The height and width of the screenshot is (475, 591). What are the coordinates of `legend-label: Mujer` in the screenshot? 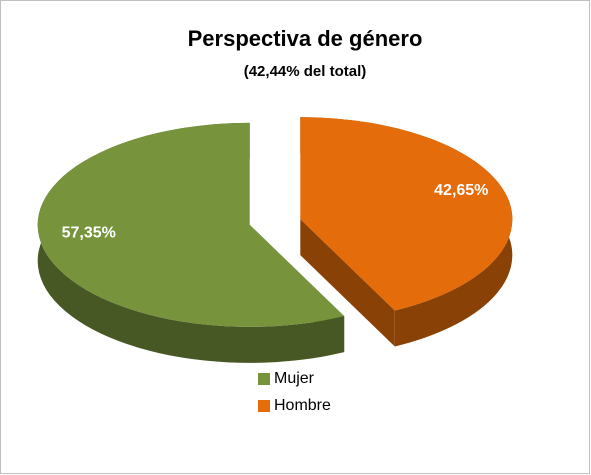 It's located at (294, 378).